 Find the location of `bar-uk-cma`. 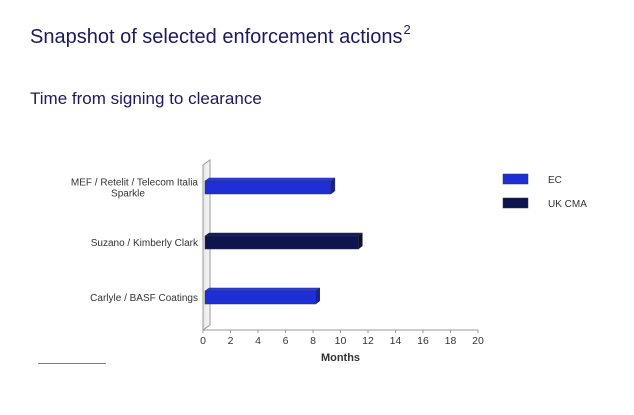

bar-uk-cma is located at coordinates (281, 242).